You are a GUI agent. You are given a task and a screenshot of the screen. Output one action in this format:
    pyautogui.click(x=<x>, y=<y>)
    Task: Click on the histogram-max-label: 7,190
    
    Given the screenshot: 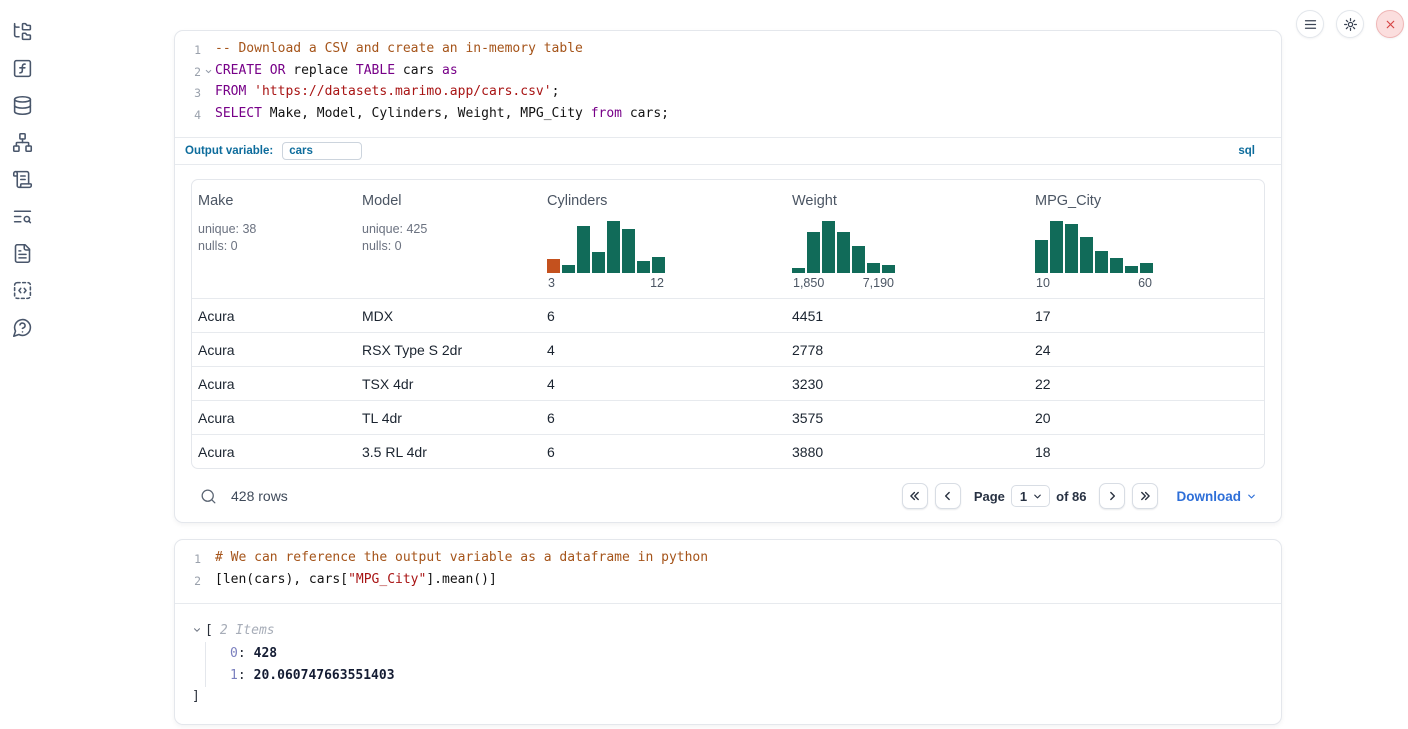 What is the action you would take?
    pyautogui.click(x=878, y=283)
    